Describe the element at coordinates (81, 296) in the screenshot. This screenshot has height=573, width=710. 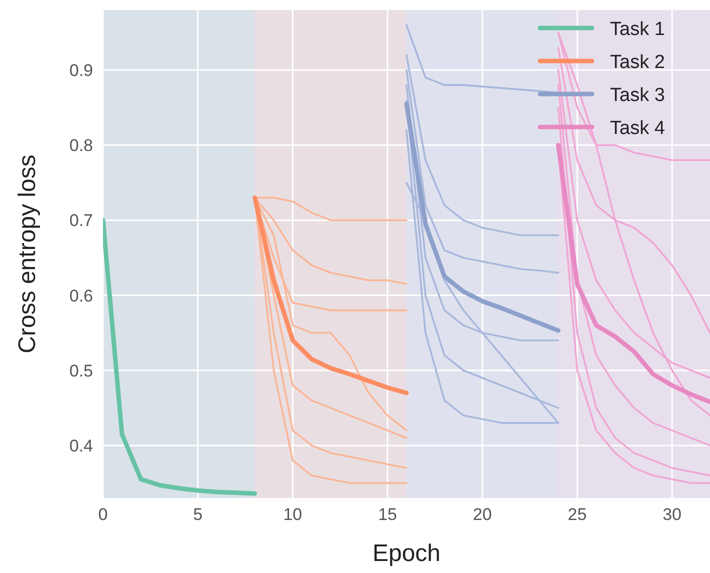
I see `y-tick-label: 0.6` at that location.